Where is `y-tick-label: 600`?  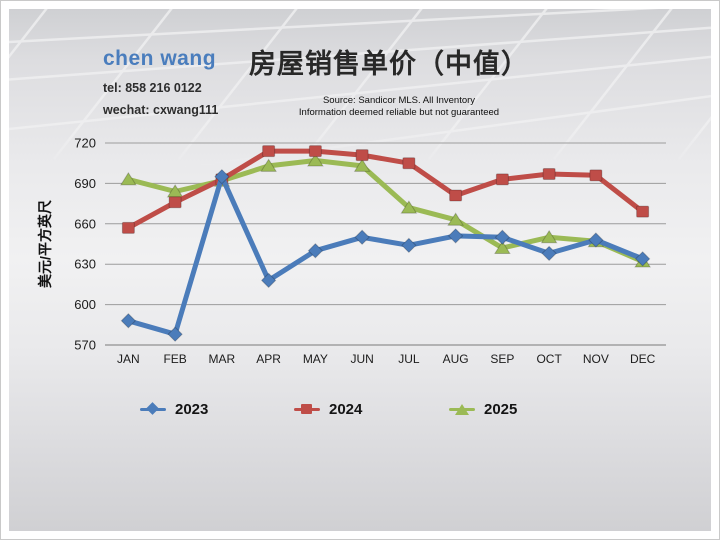 y-tick-label: 600 is located at coordinates (85, 304).